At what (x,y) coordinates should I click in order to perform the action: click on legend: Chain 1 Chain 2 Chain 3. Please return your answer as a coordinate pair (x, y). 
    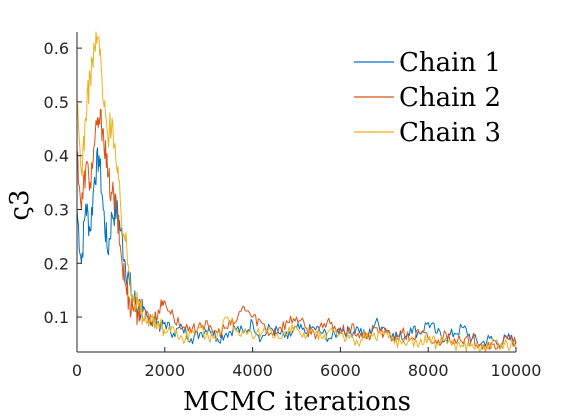
    Looking at the image, I should click on (427, 98).